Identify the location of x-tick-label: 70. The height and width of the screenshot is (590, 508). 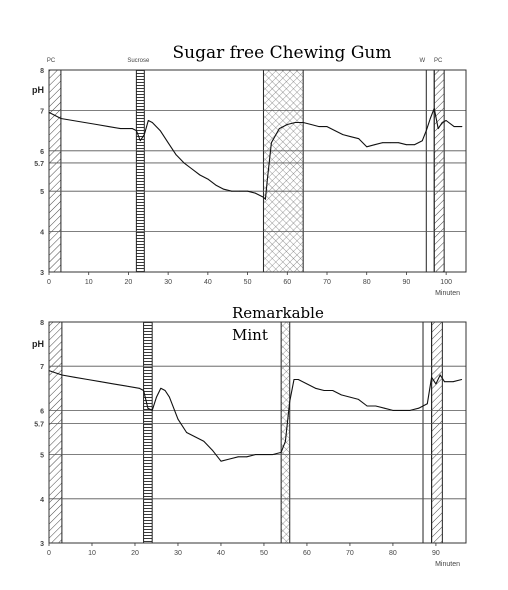
(350, 553).